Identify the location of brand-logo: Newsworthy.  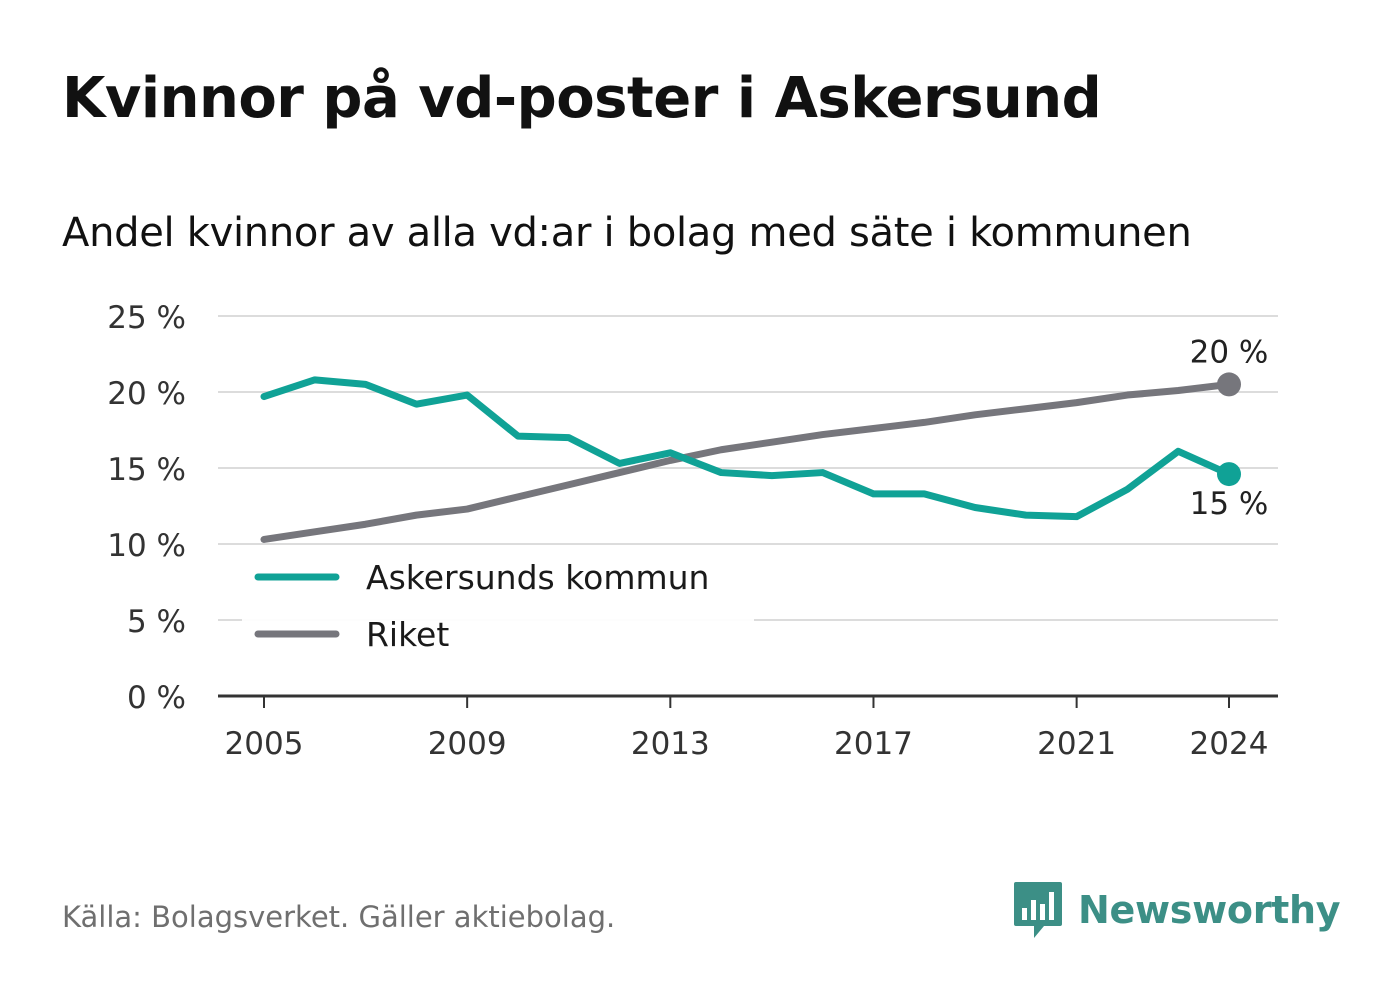
(1176, 910).